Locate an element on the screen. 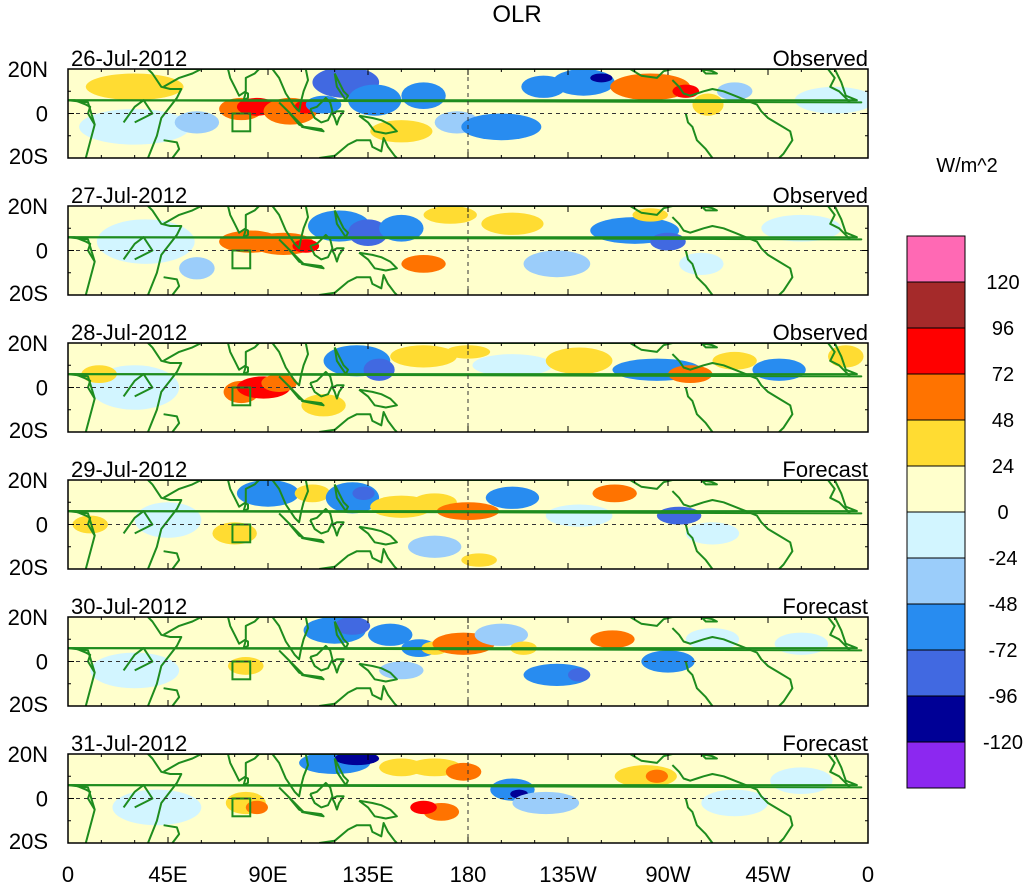 The image size is (1028, 887). panel-date: 29-Jul-2012 is located at coordinates (129, 469).